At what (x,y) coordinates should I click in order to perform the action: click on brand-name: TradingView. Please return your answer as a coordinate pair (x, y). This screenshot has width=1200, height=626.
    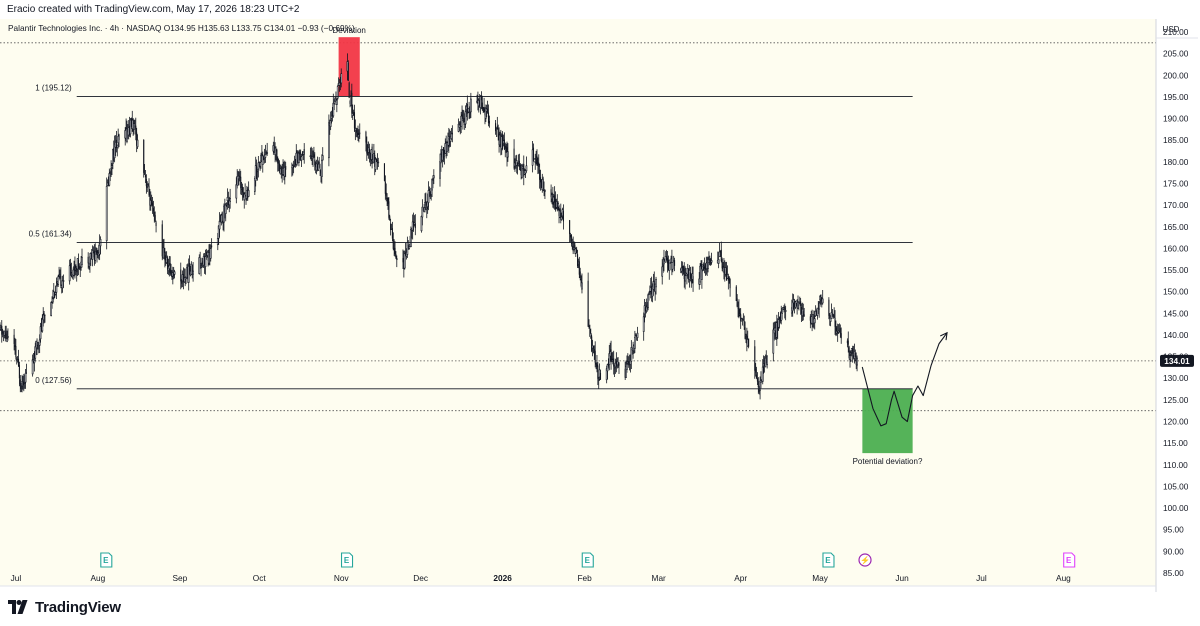
    Looking at the image, I should click on (78, 607).